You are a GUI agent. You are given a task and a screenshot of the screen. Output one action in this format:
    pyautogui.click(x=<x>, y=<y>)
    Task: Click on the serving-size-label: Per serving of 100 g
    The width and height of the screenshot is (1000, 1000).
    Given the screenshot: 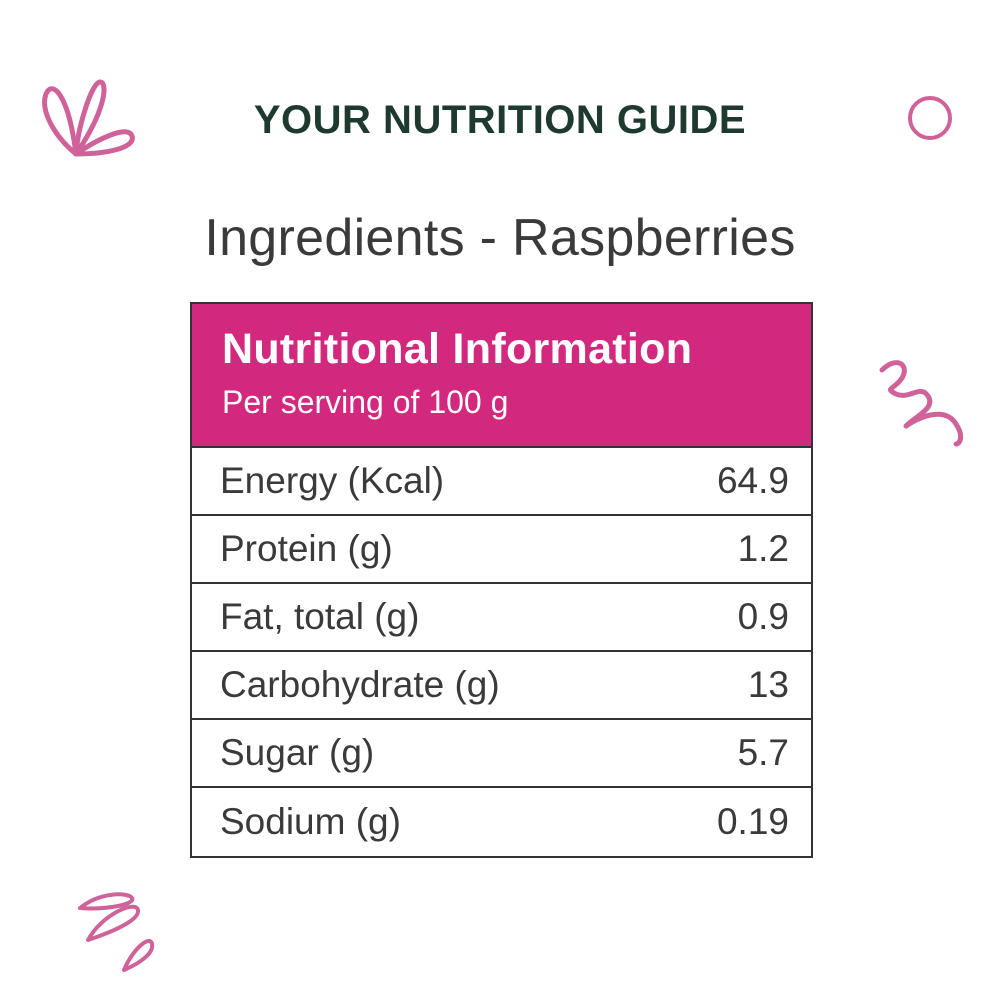 What is the action you would take?
    pyautogui.click(x=365, y=402)
    